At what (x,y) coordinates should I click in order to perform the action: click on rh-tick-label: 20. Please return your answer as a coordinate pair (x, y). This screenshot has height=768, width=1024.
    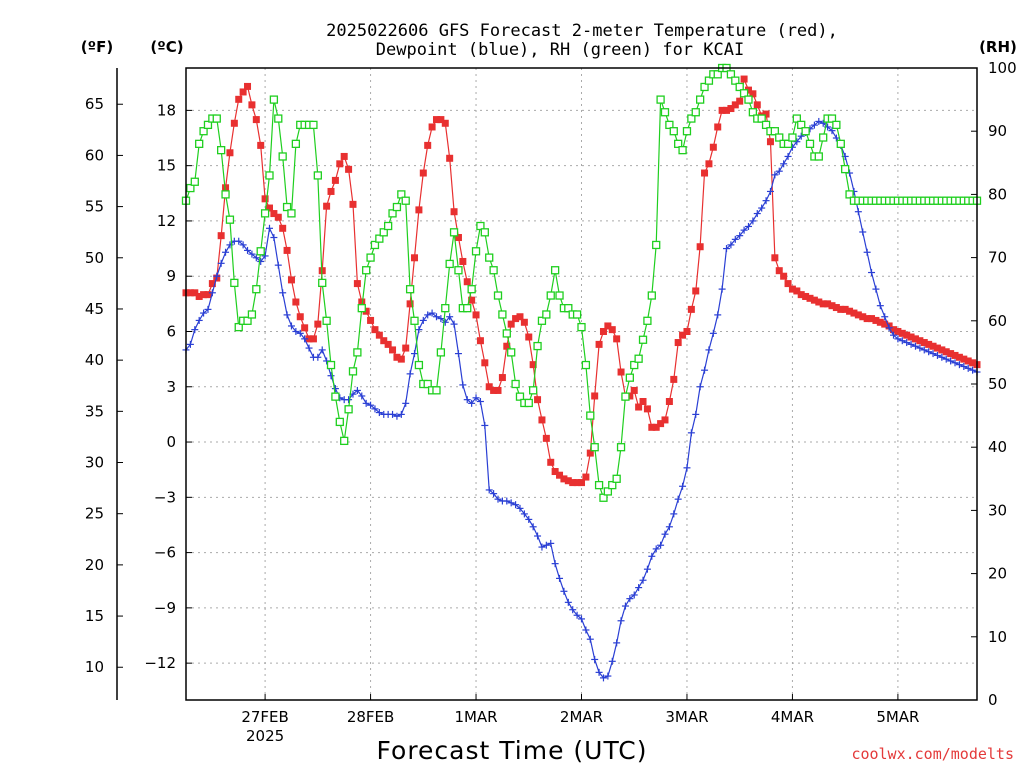
    Looking at the image, I should click on (997, 574).